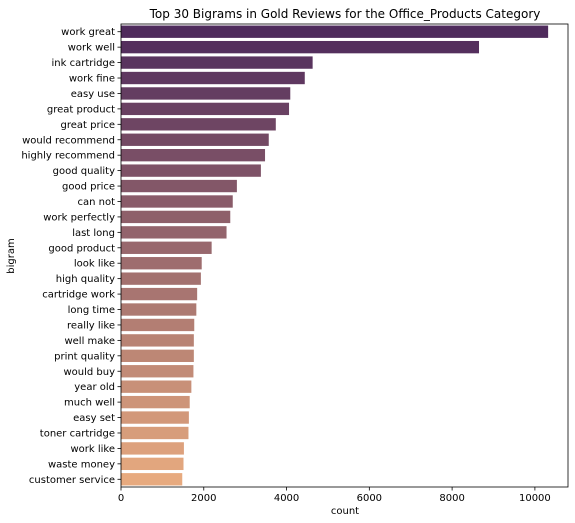 The height and width of the screenshot is (523, 575). What do you see at coordinates (161, 278) in the screenshot?
I see `bar-high-quality` at bounding box center [161, 278].